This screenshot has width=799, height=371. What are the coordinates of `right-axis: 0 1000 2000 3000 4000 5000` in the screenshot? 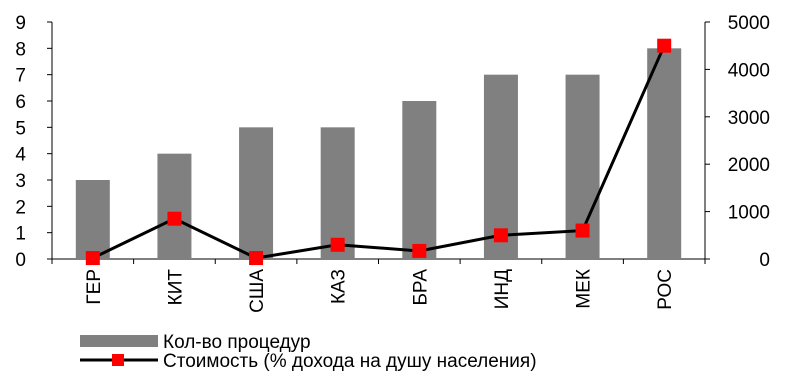 It's located at (737, 142).